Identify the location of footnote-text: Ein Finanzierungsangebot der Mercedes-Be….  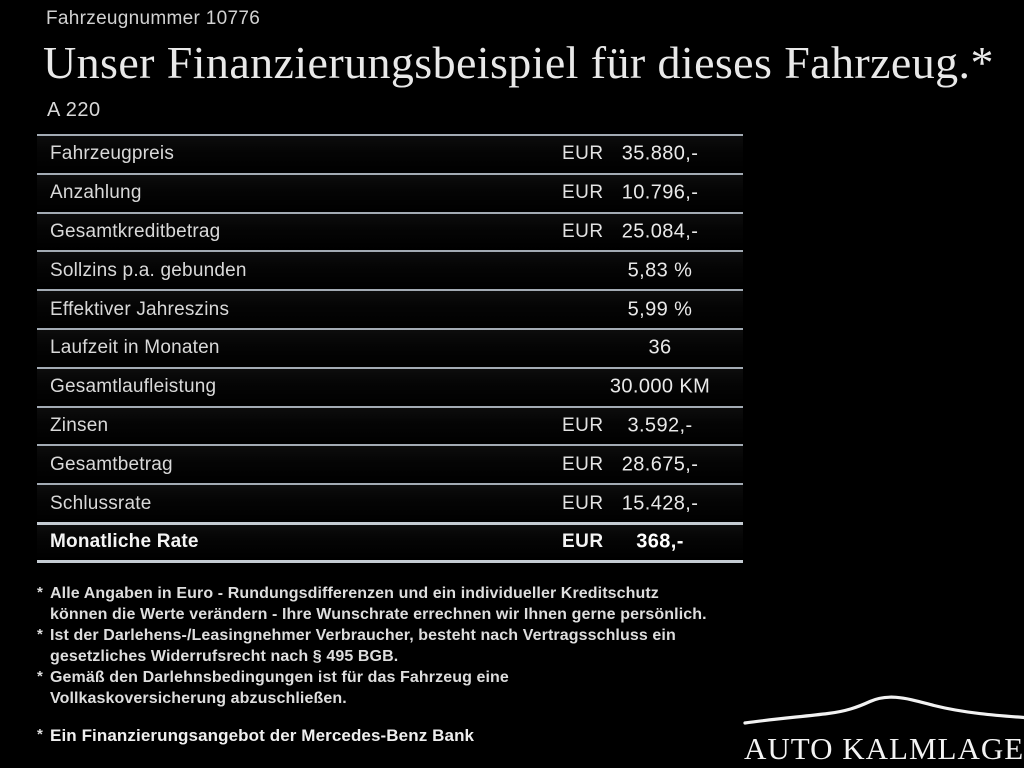
(399, 735).